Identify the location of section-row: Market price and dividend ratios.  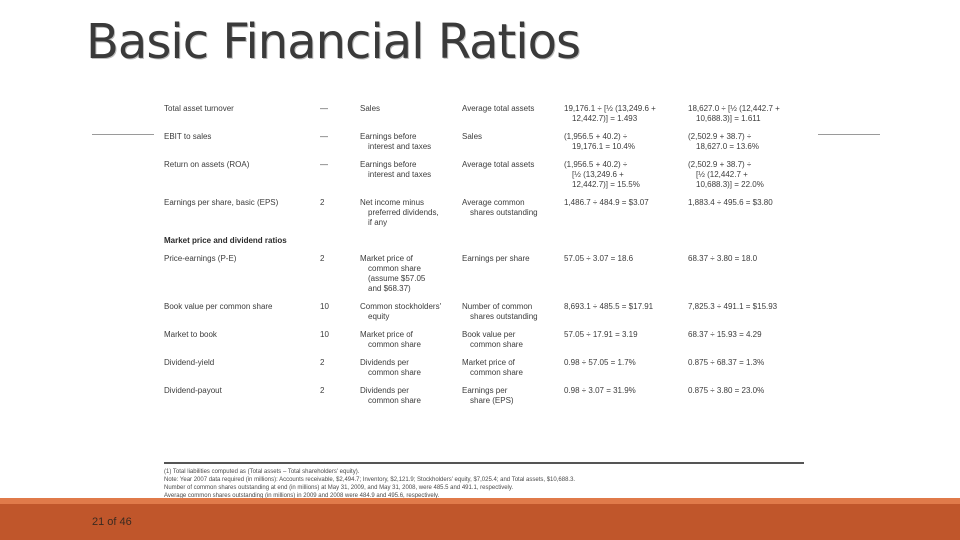
(484, 245).